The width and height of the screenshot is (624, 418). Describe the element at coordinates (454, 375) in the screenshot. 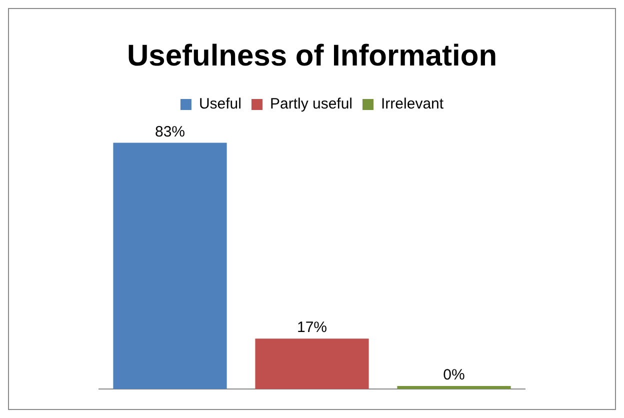

I see `data-label: 0%` at that location.